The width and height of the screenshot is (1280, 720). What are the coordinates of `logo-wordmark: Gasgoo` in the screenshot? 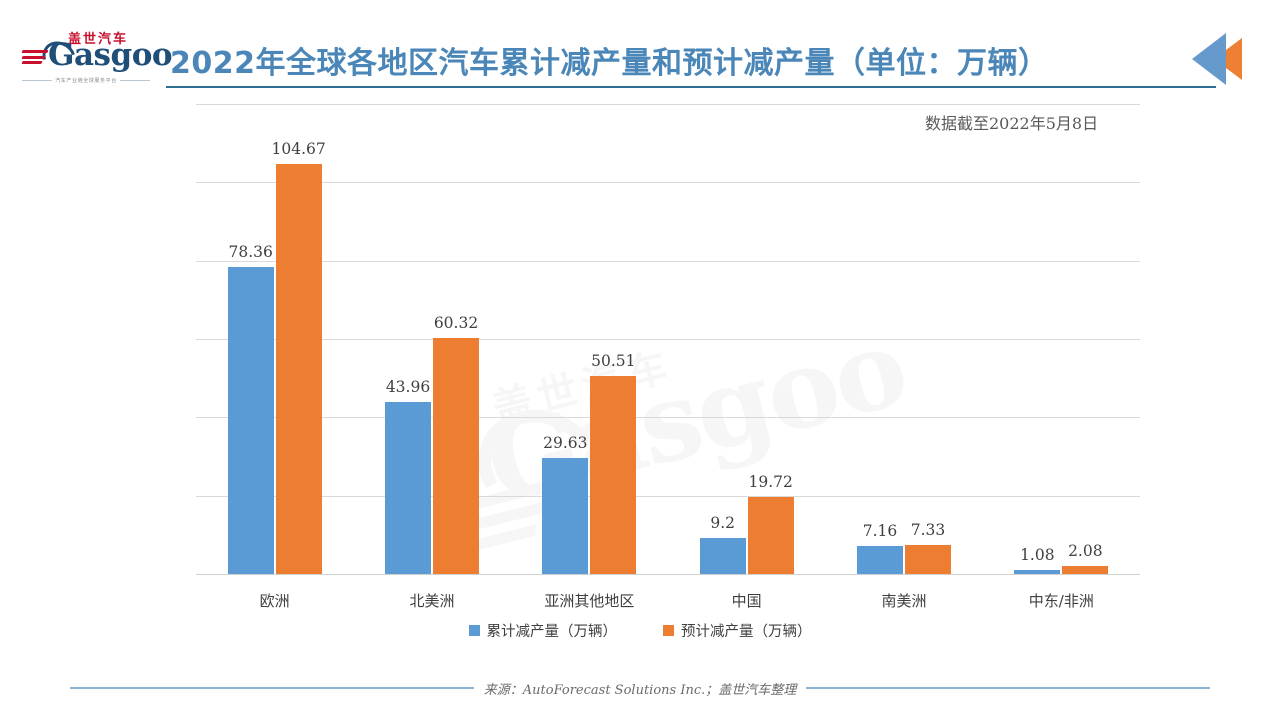 It's located at (110, 55).